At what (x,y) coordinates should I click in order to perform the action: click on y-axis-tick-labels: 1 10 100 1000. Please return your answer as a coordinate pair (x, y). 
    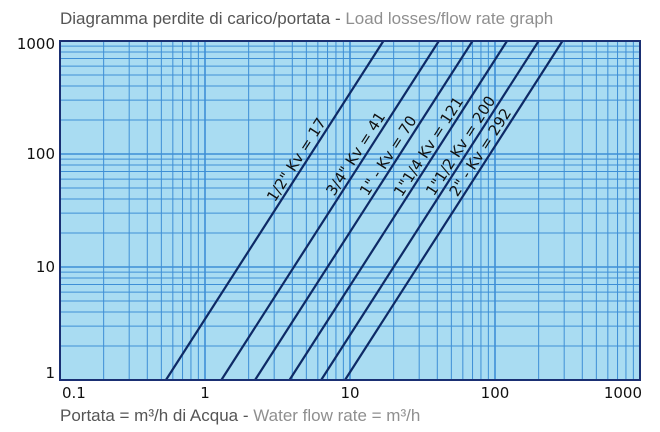
    Looking at the image, I should click on (36, 208).